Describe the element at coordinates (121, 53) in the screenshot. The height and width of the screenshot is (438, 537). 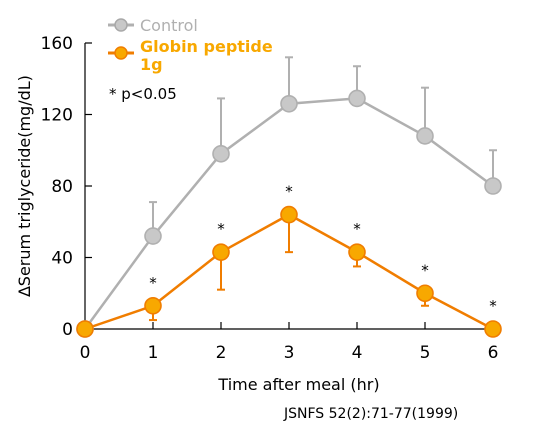
I see `legend-globin-marker` at that location.